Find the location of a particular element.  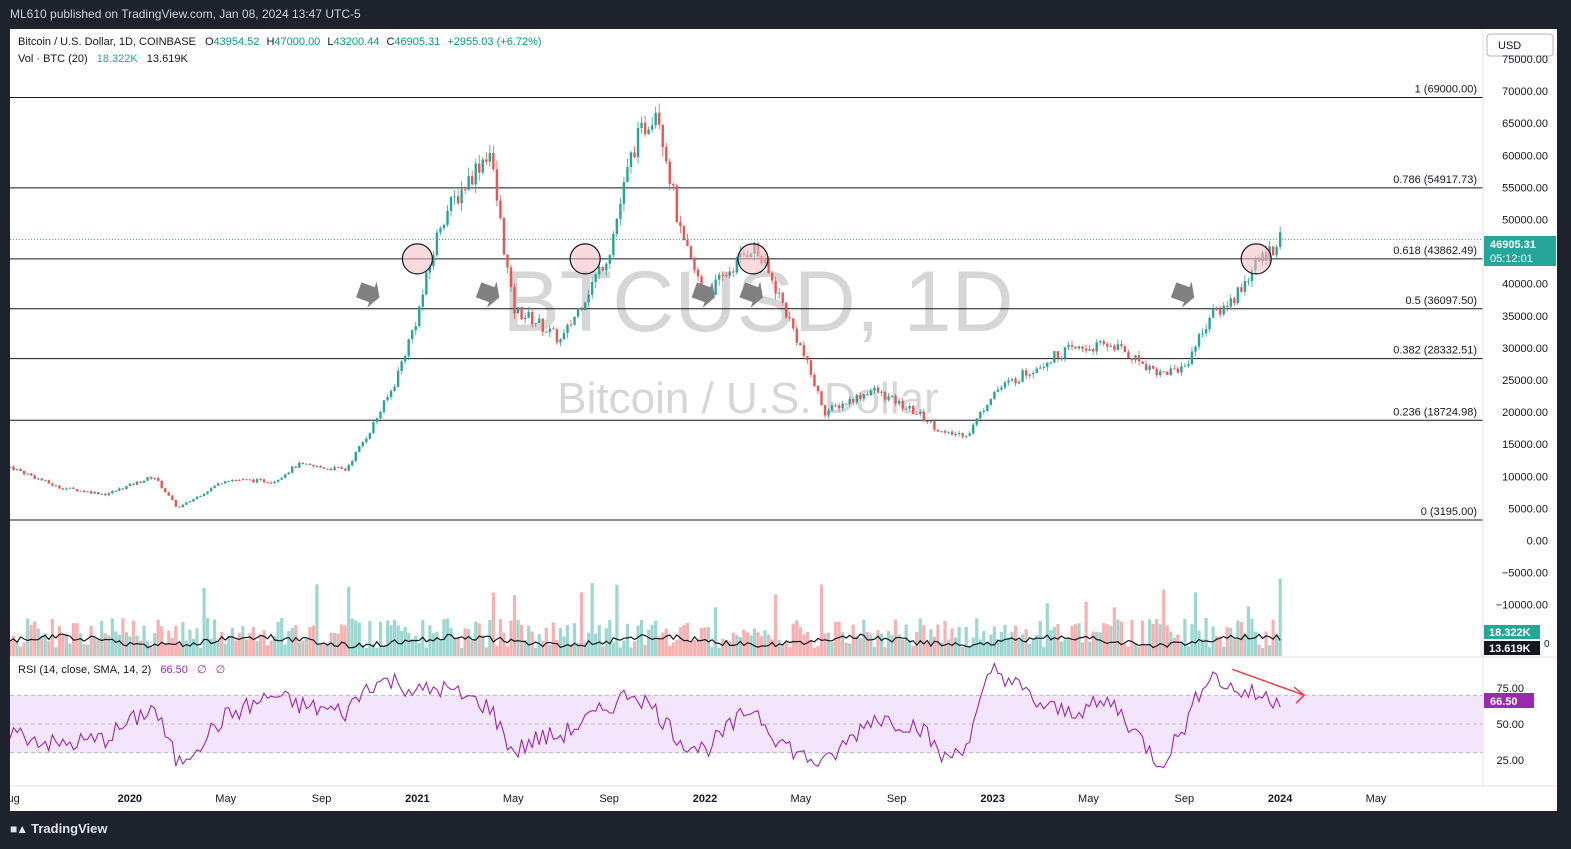

price-axis is located at coordinates (1520, 407).